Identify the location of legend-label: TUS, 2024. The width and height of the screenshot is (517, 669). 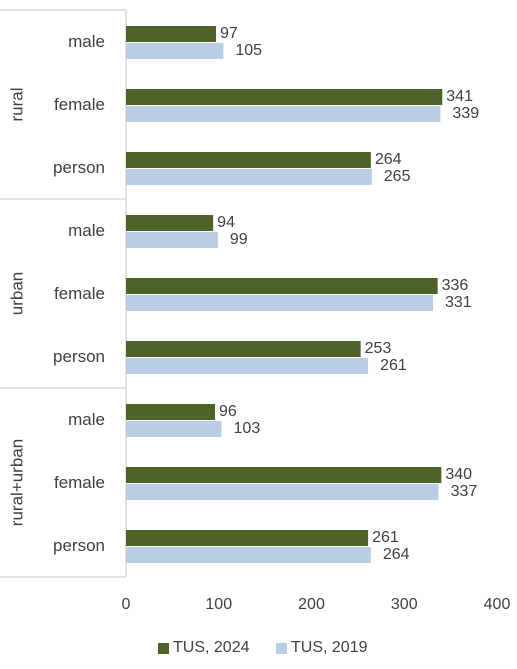
(211, 647).